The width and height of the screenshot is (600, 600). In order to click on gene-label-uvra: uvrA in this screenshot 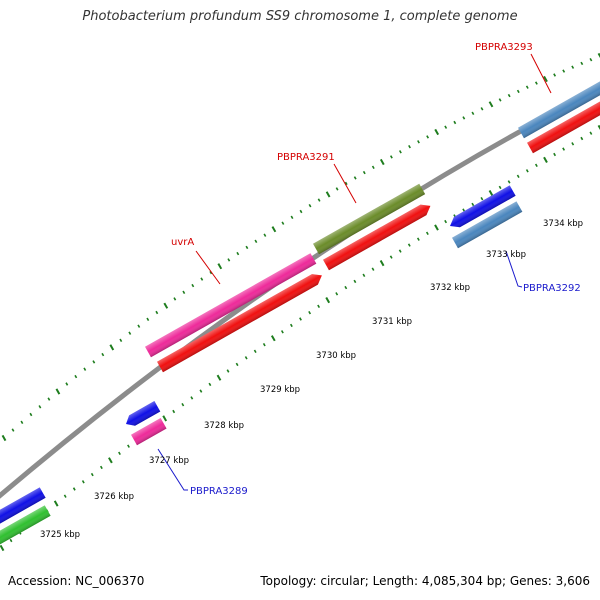, I will do `click(182, 242)`.